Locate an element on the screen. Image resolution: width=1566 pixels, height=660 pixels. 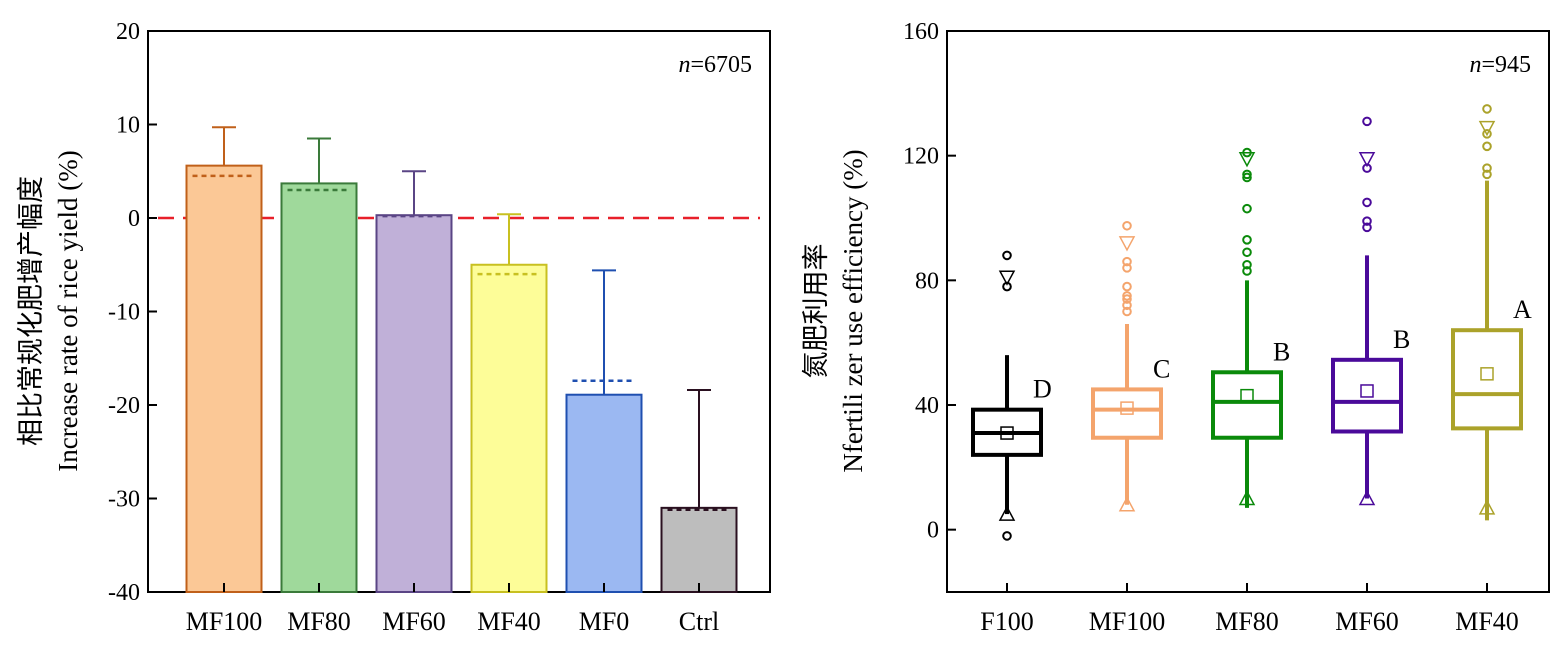
bar-mf100 is located at coordinates (224, 378).